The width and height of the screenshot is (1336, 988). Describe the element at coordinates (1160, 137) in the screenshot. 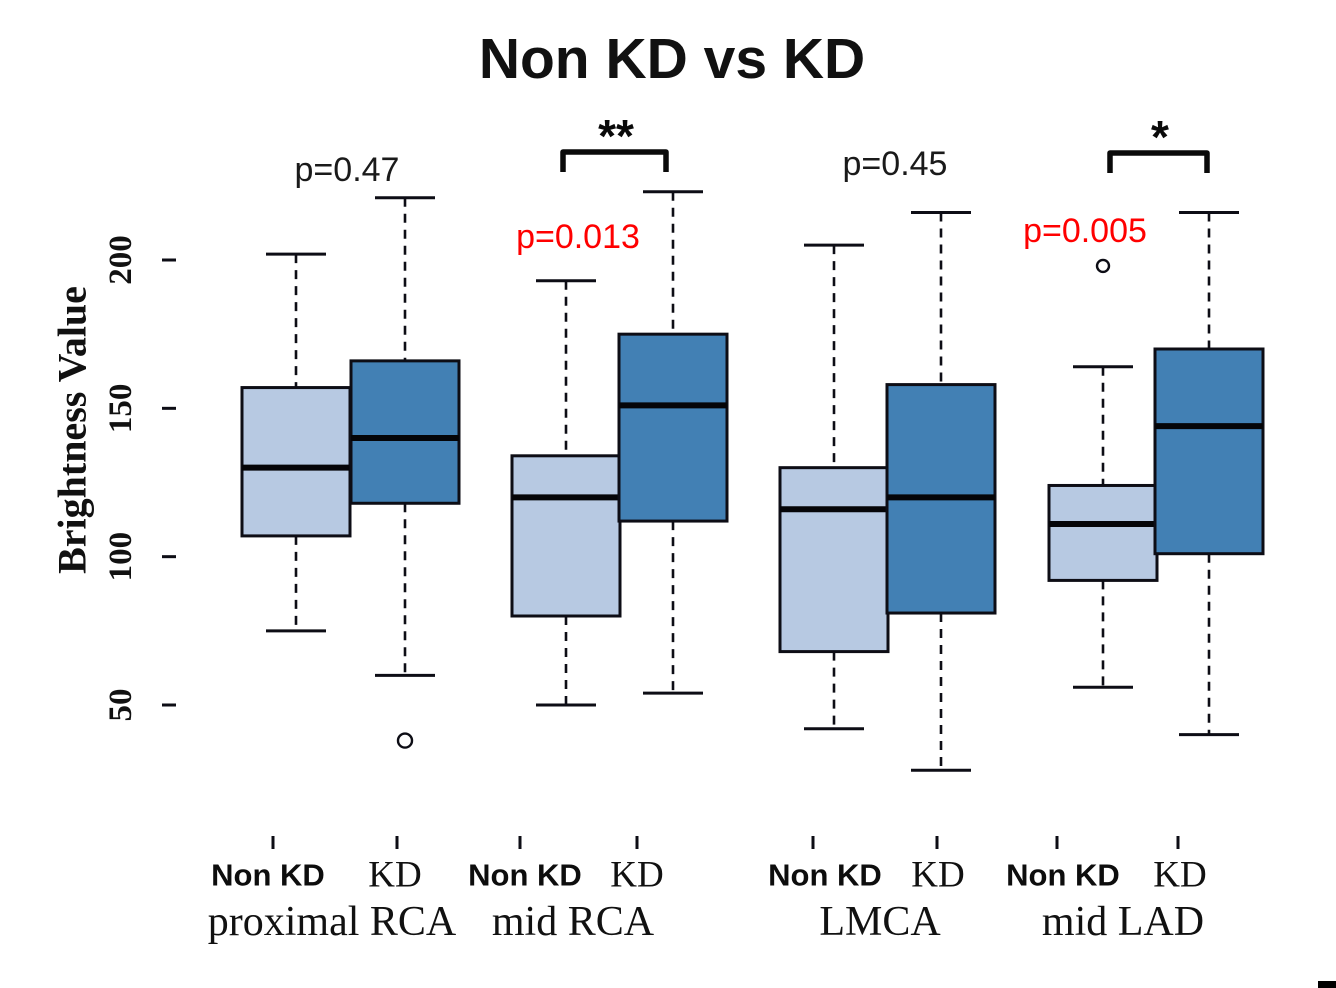

I see `significance-stars-mid-lad: *` at that location.